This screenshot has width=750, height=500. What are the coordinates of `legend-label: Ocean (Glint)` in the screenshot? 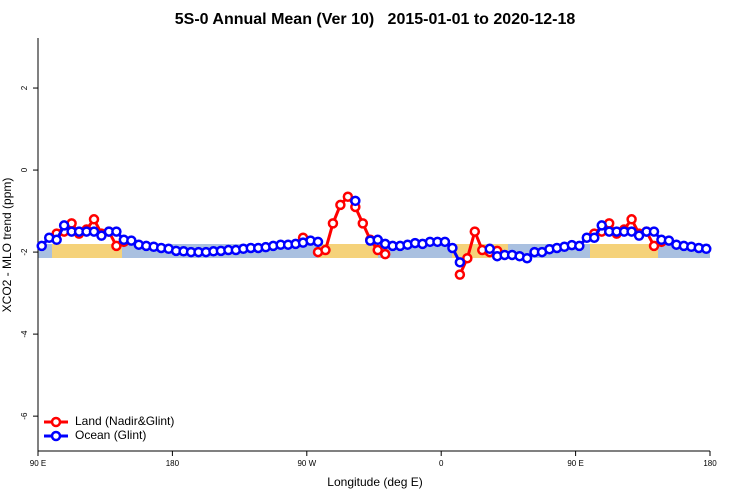 It's located at (110, 435).